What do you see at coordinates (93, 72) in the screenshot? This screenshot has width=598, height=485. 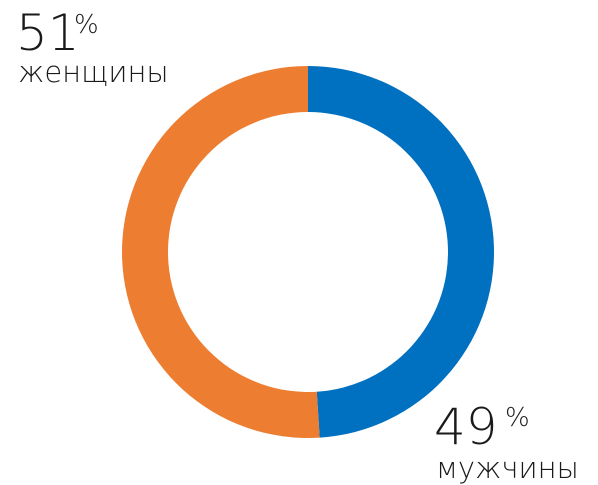 I see `category-label: женщины` at bounding box center [93, 72].